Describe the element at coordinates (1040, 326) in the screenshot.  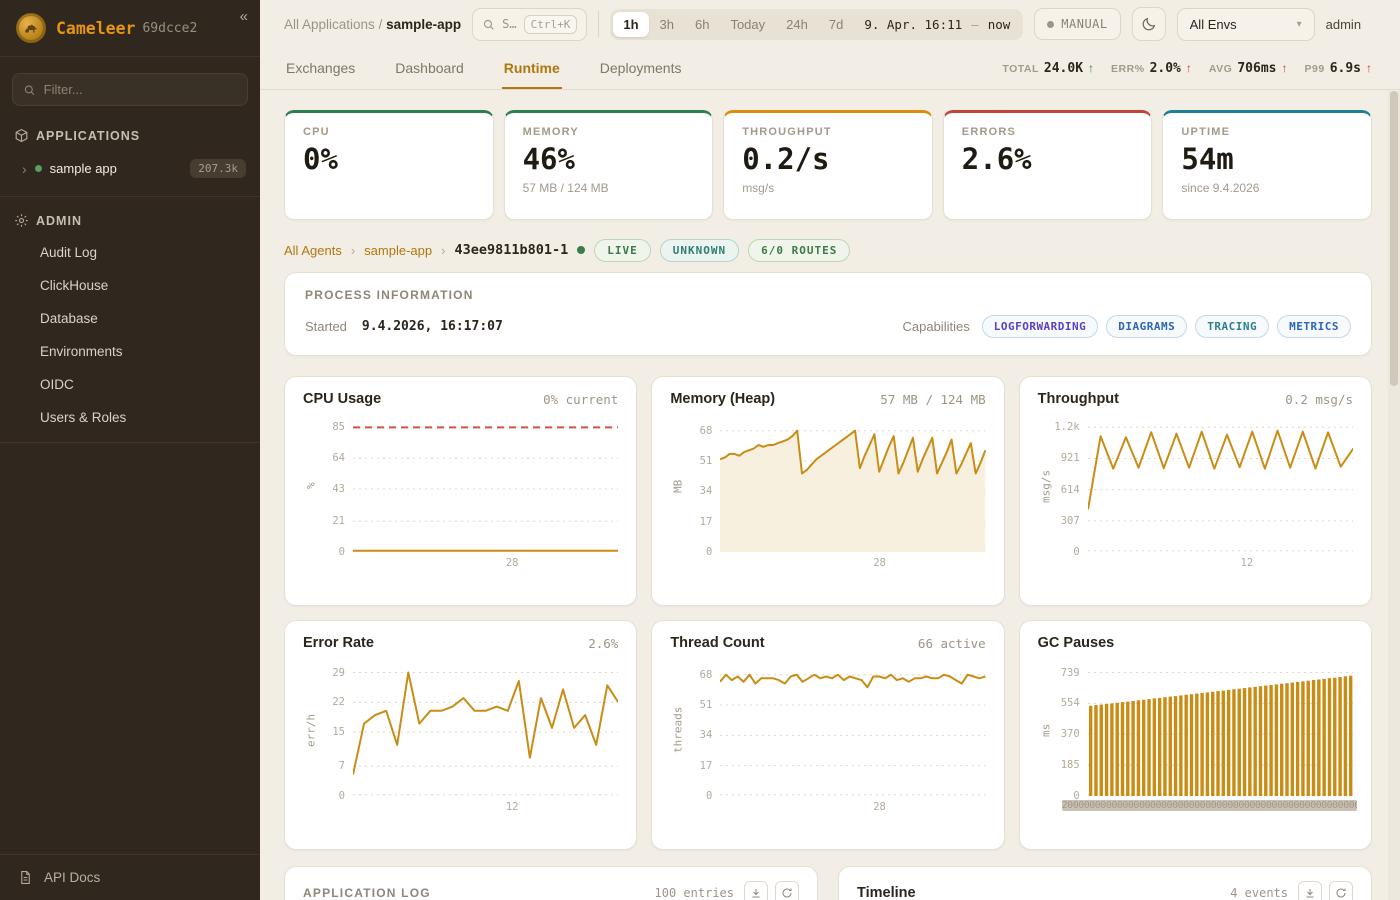
I see `capability-pill-logforwarding: LOGFORWARDING` at that location.